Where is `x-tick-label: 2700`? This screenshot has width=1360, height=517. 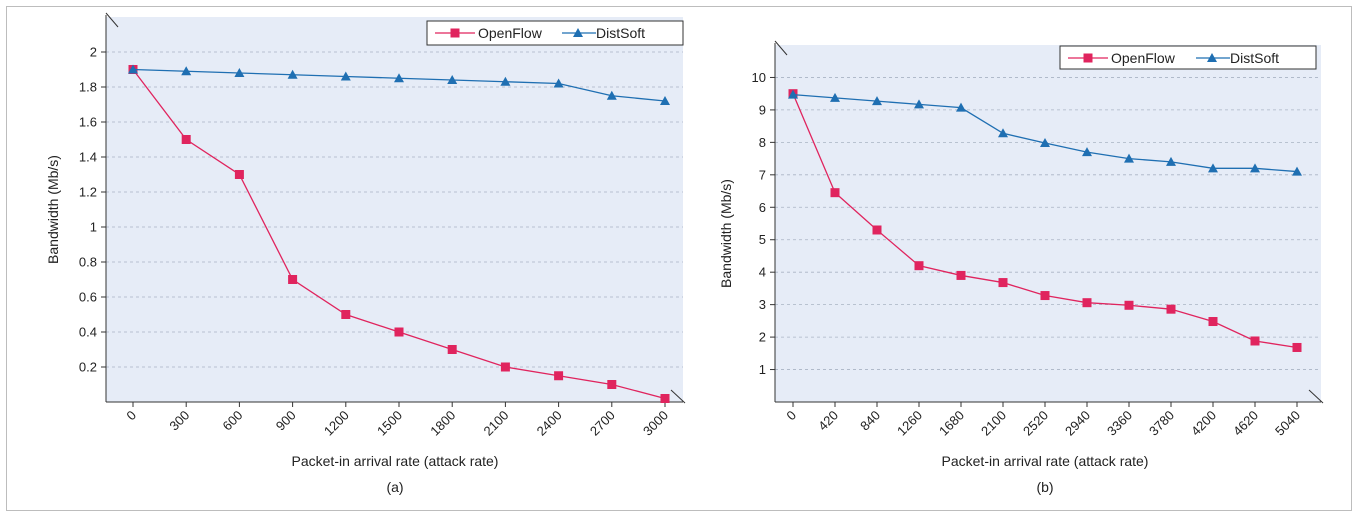
x-tick-label: 2700 is located at coordinates (602, 423).